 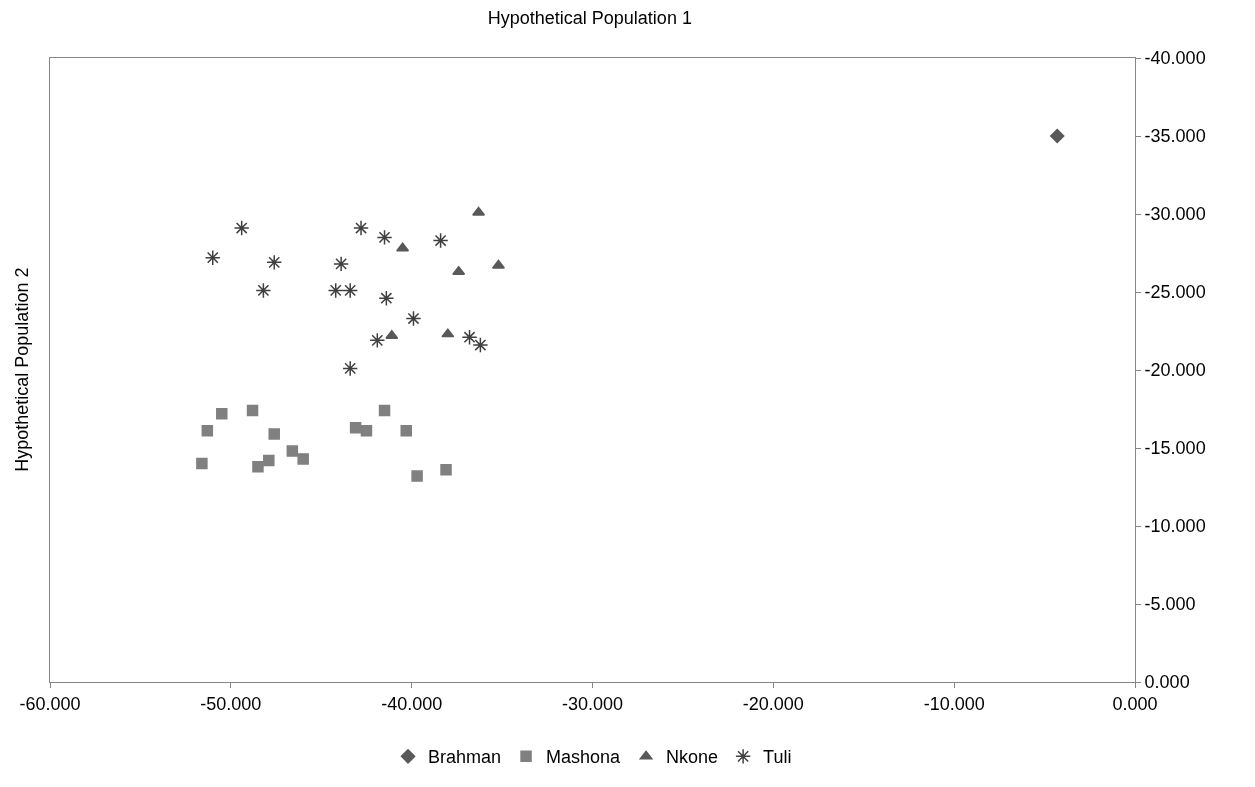 I want to click on chart-title: Hypothetical Population 1, so click(x=589, y=18).